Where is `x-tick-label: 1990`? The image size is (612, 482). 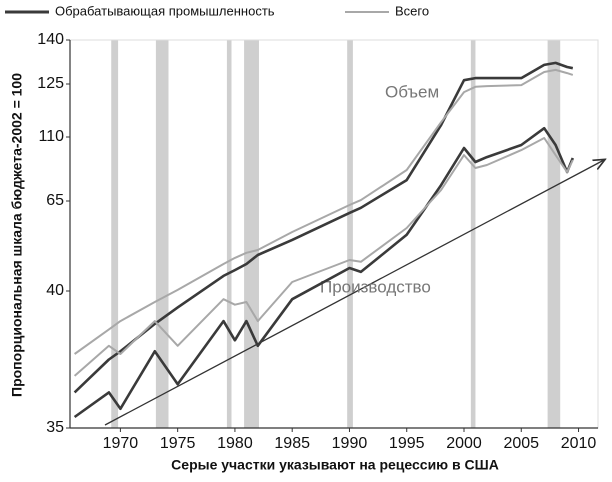
x-tick-label: 1990 is located at coordinates (350, 443).